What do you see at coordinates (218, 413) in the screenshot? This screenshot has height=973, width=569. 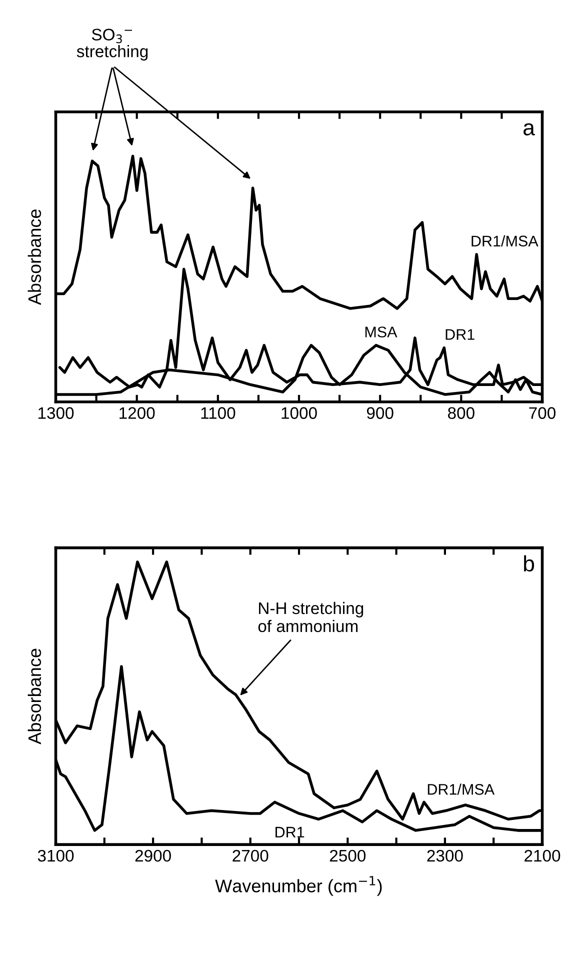 I see `x-tick-label: 1100` at bounding box center [218, 413].